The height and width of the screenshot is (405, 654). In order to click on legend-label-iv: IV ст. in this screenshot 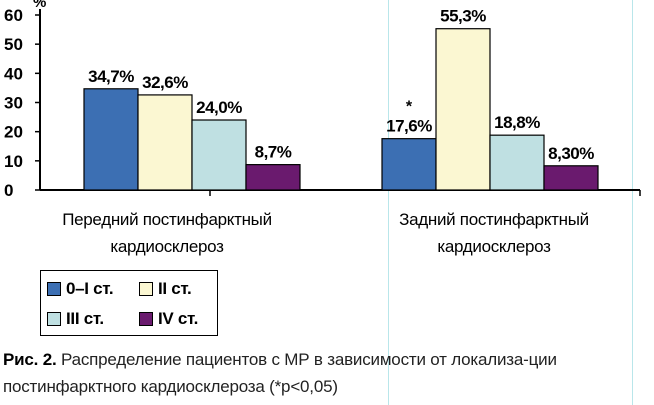, I will do `click(178, 318)`.